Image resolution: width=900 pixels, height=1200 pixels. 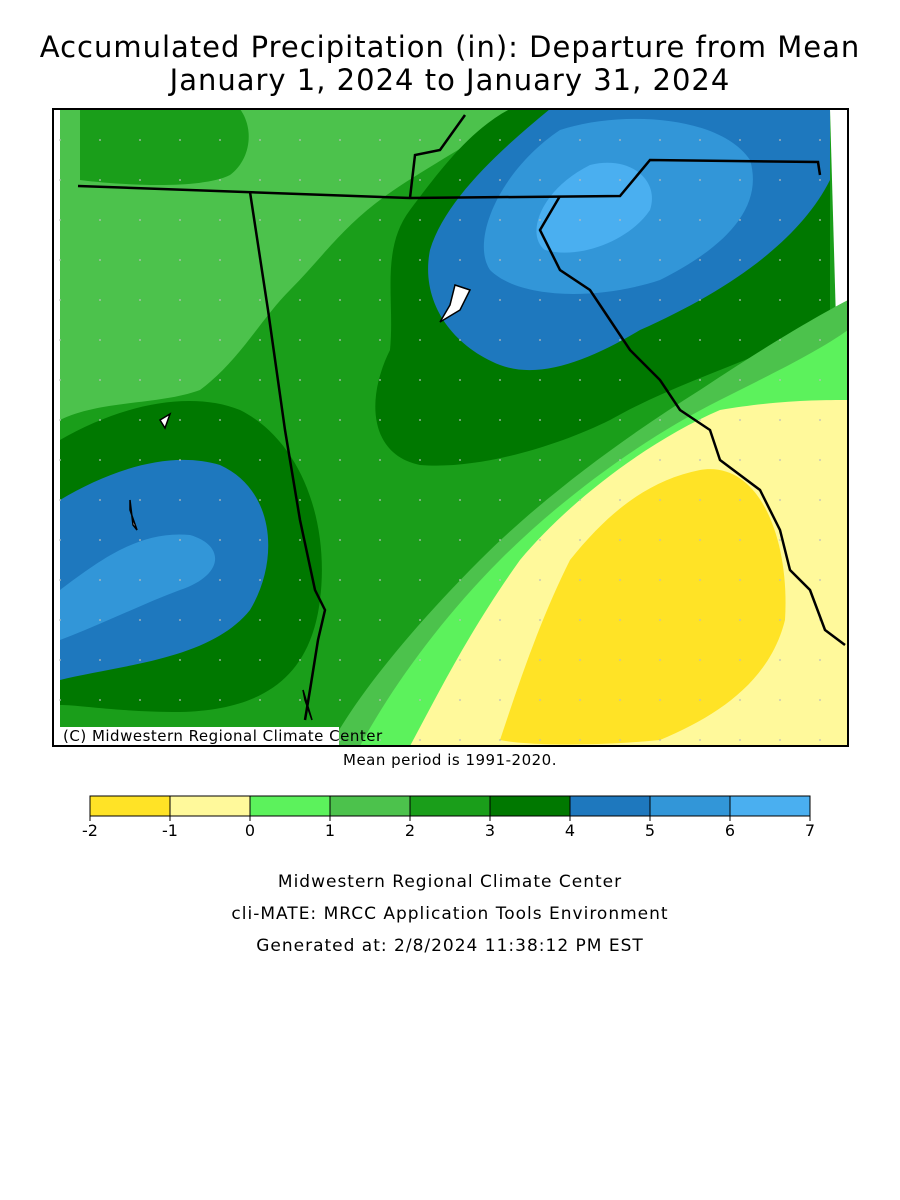 What do you see at coordinates (170, 830) in the screenshot?
I see `legend-tick-label: -1` at bounding box center [170, 830].